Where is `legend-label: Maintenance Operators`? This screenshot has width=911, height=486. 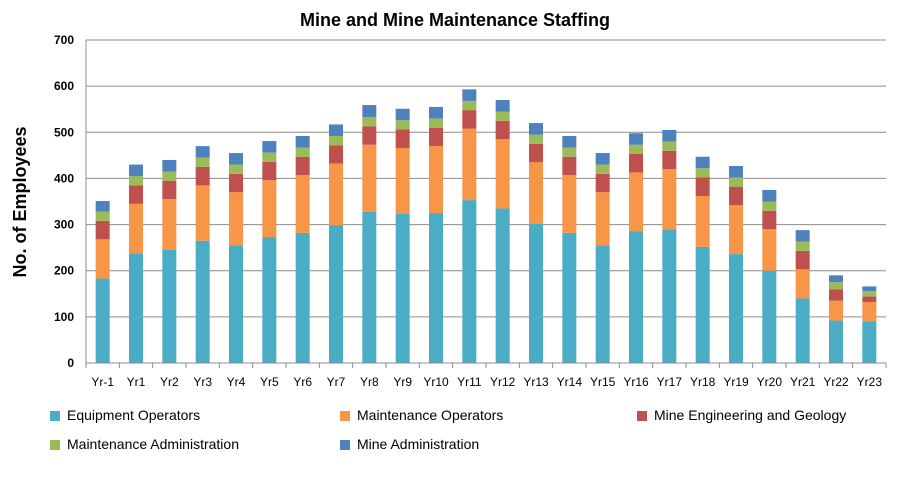
legend-label: Maintenance Operators is located at coordinates (430, 415).